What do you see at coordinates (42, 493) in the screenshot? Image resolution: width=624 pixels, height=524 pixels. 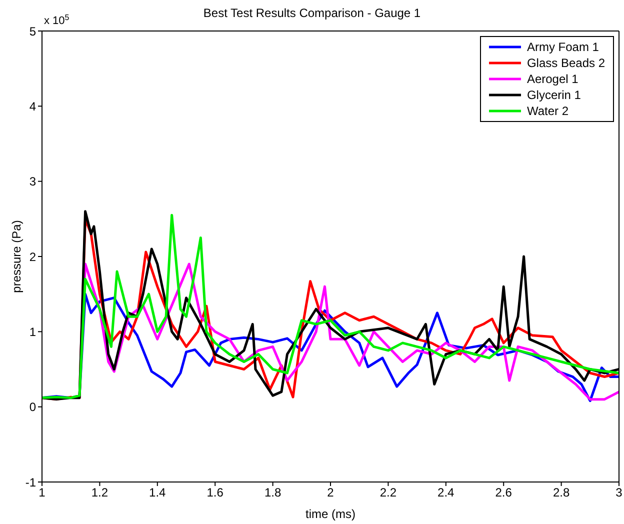 I see `x-tick-label: 1` at bounding box center [42, 493].